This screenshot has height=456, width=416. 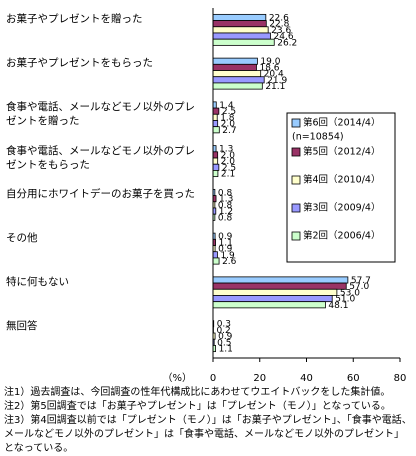 What do you see at coordinates (208, 407) in the screenshot?
I see `note: 注2）第5回調査では「お菓子やプレゼント」は「プレゼント（モノ）」となっている。` at bounding box center [208, 407].